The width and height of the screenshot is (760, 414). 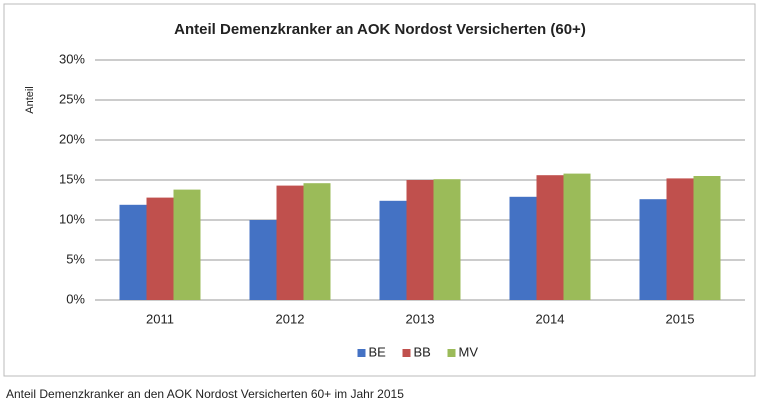 What do you see at coordinates (422, 351) in the screenshot?
I see `legend-label: BB` at bounding box center [422, 351].